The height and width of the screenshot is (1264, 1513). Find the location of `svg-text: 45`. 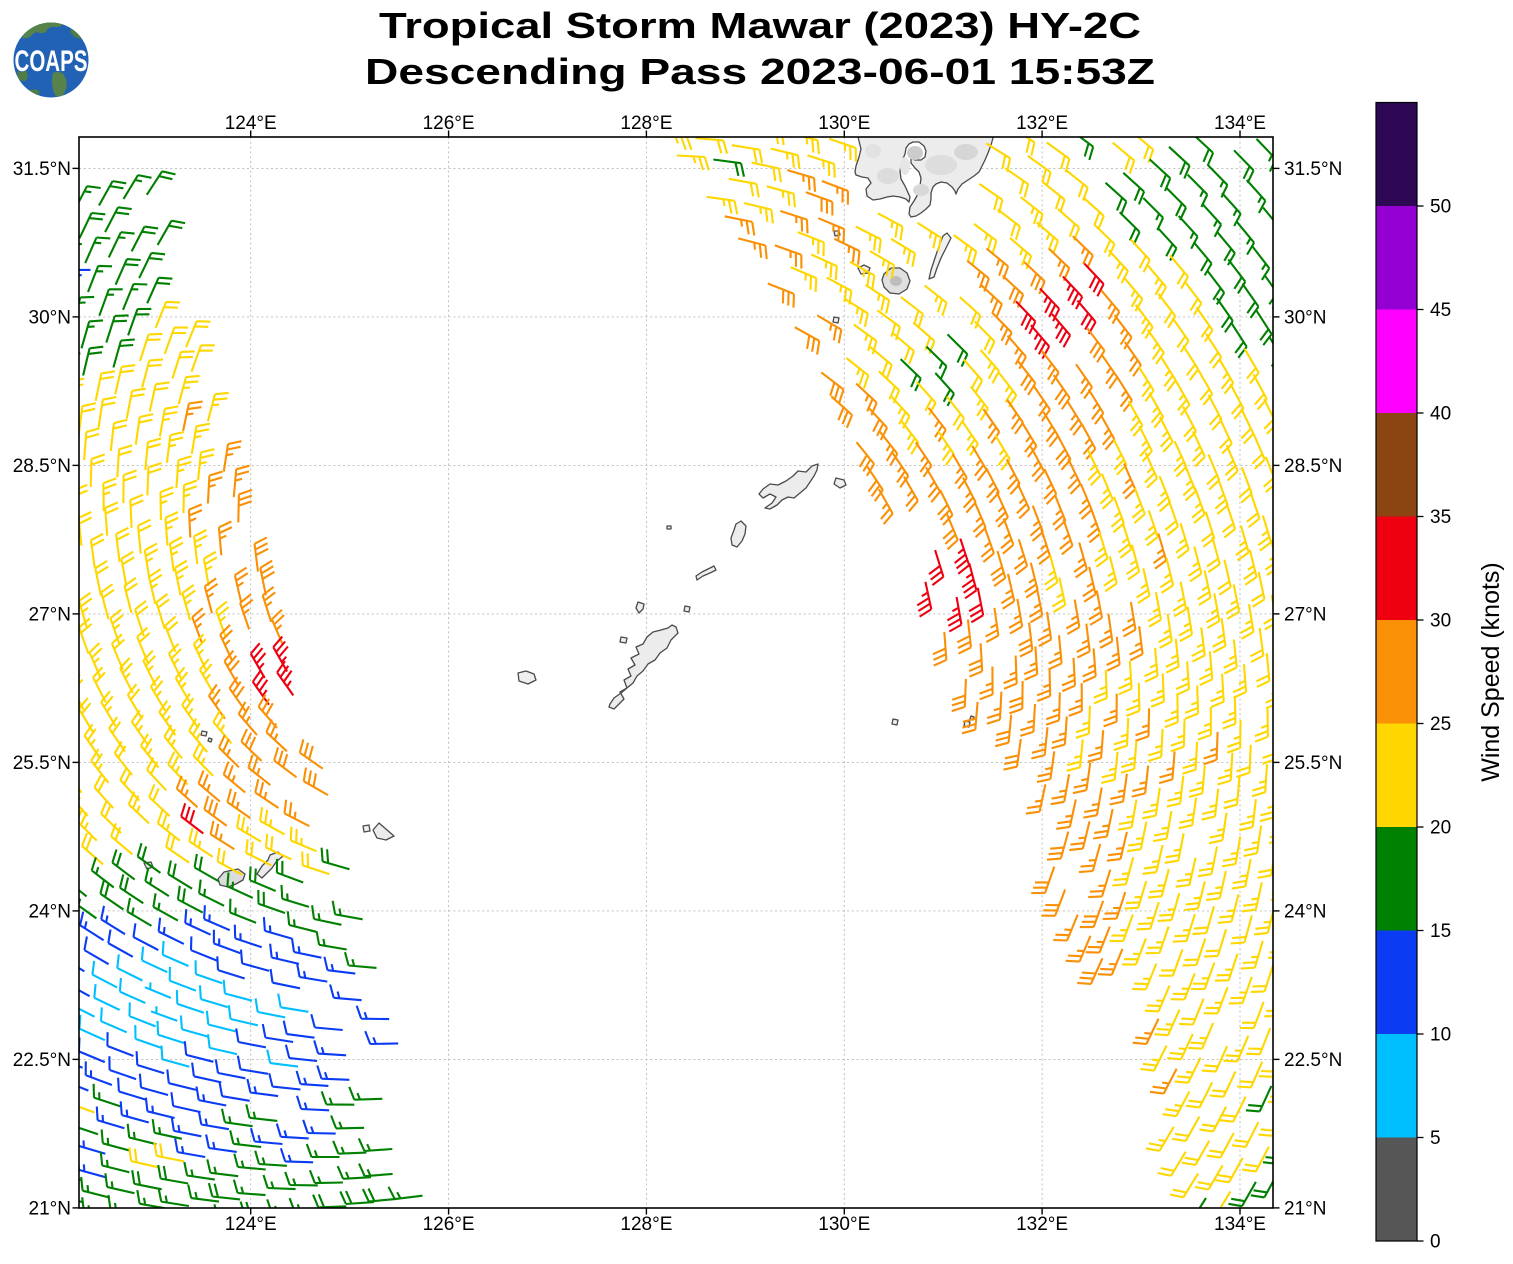

svg-text: 45 is located at coordinates (1440, 310).